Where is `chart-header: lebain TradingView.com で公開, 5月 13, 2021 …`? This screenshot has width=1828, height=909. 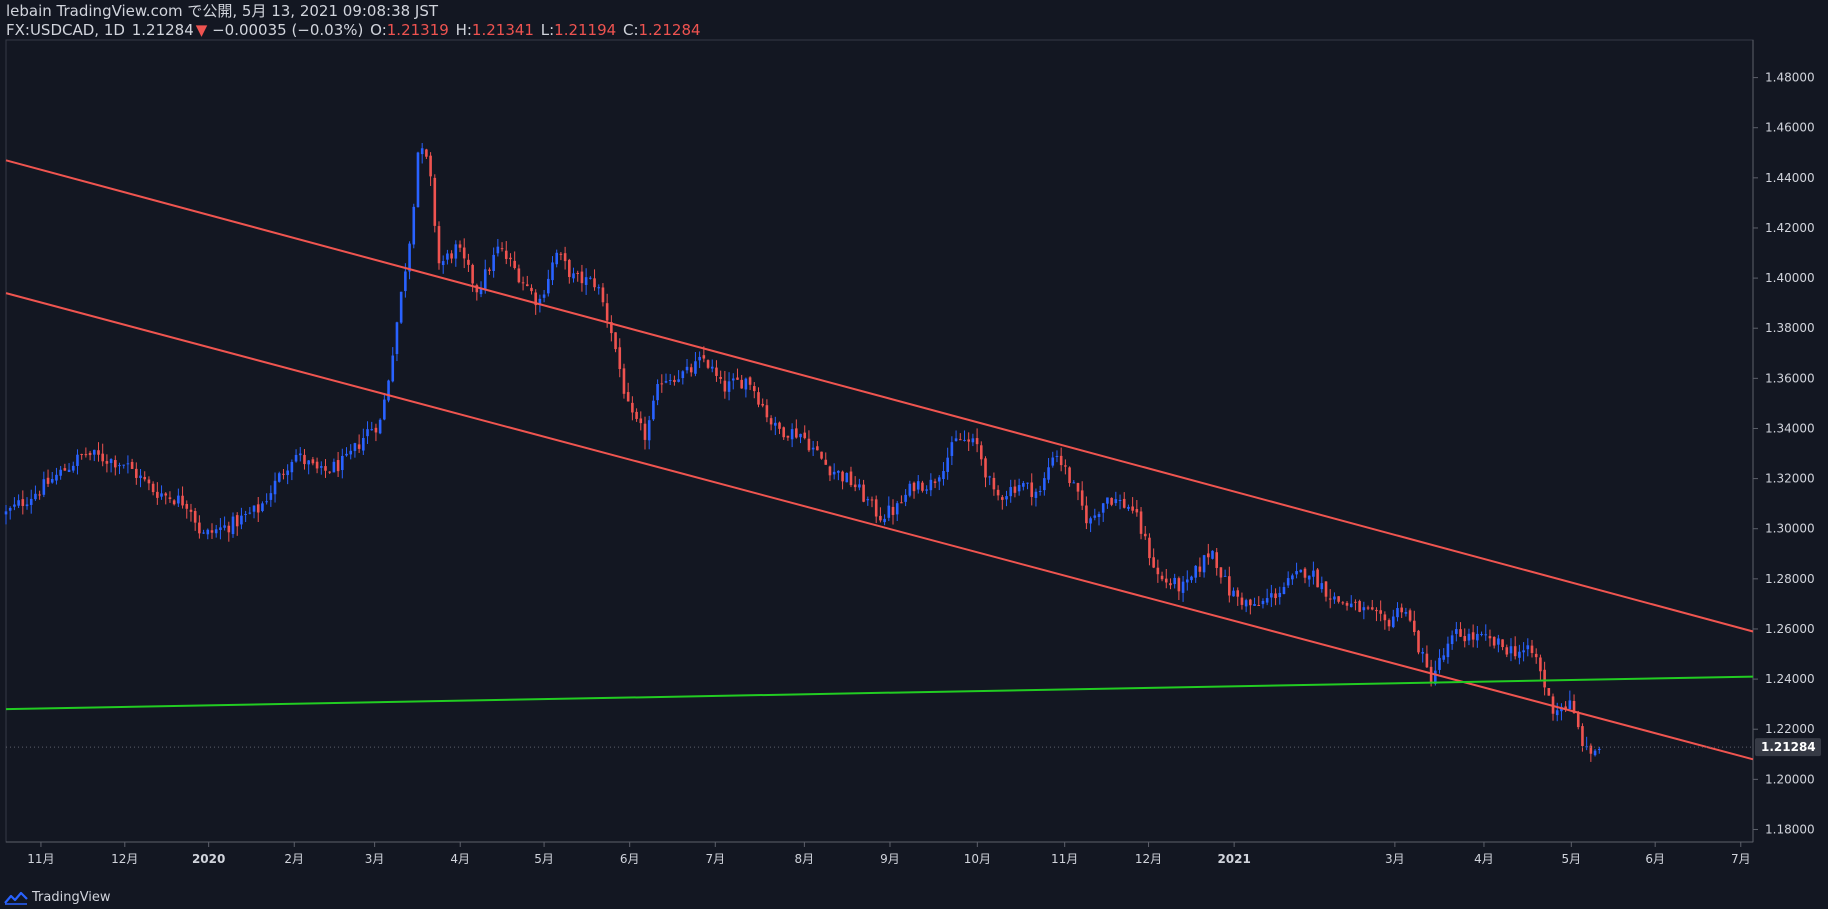
chart-header: lebain TradingView.com で公開, 5月 13, 2021 … is located at coordinates (354, 21).